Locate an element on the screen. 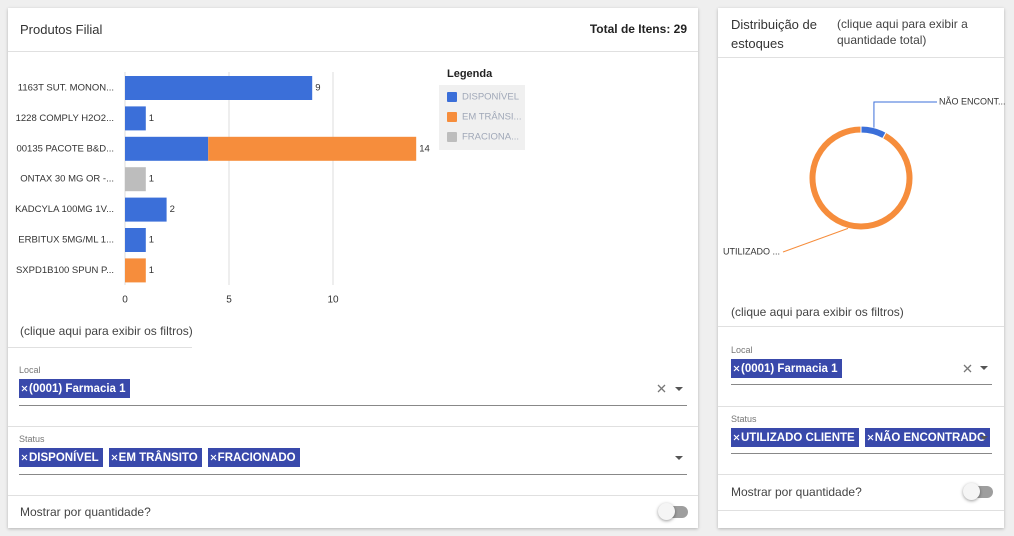 The width and height of the screenshot is (1014, 536). chip-text: NÃO ENCONTRADO is located at coordinates (930, 437).